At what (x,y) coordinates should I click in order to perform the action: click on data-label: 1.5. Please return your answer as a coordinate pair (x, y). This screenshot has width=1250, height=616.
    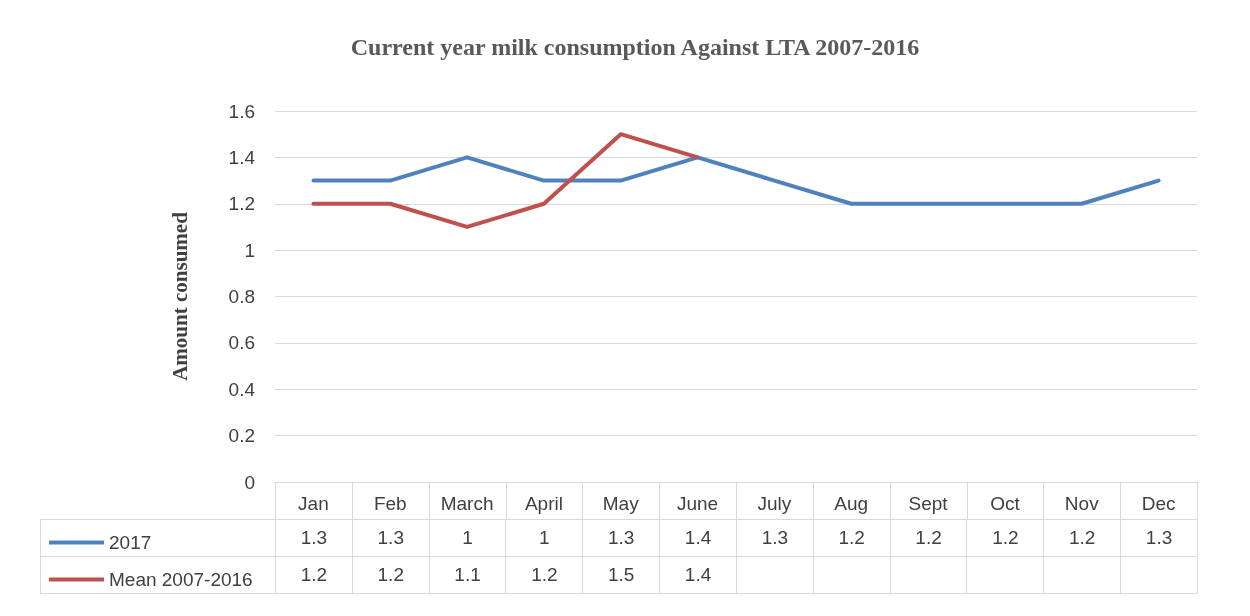
    Looking at the image, I should click on (621, 575).